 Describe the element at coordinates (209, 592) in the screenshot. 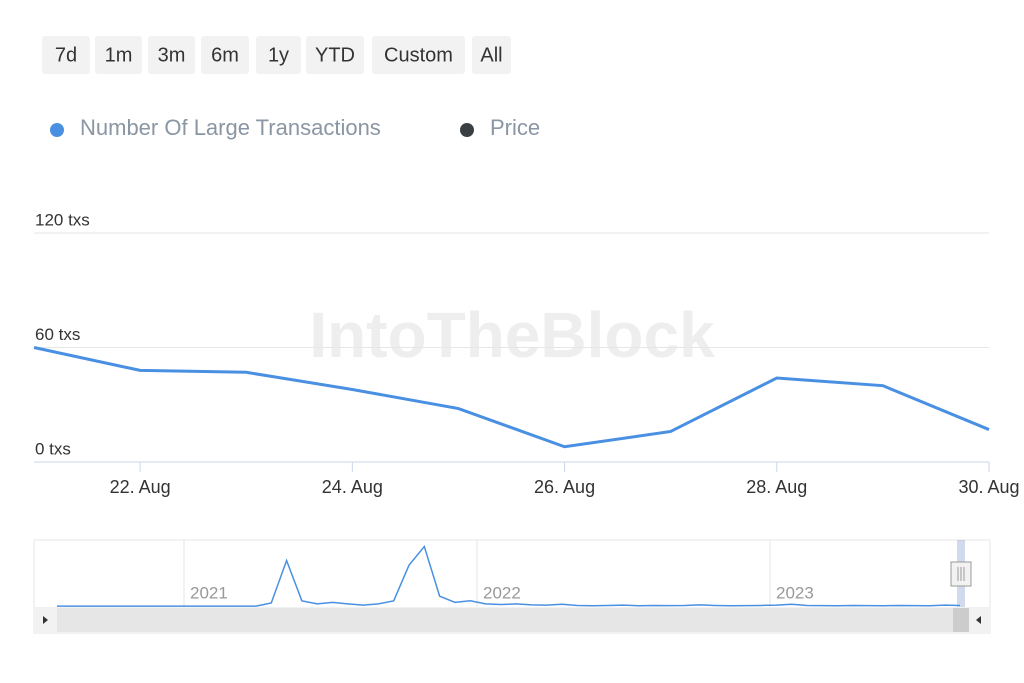

I see `navigator-year-label: 2021` at that location.